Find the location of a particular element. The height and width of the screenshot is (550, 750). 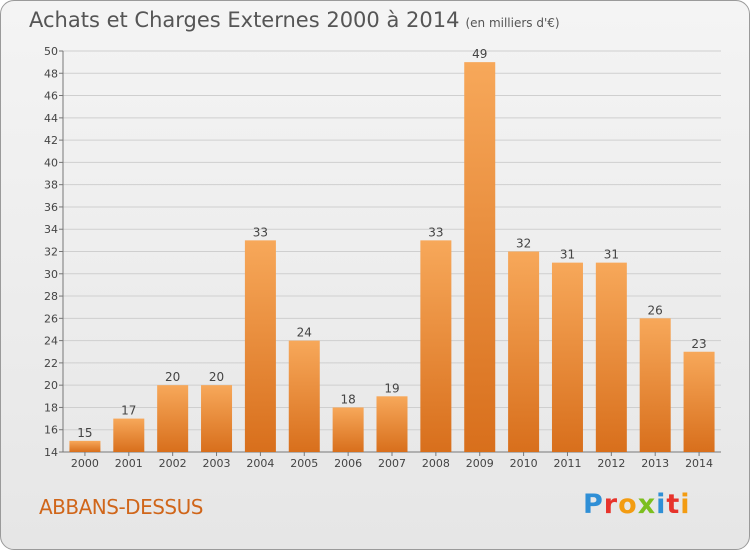

data-label: 17 is located at coordinates (128, 411).